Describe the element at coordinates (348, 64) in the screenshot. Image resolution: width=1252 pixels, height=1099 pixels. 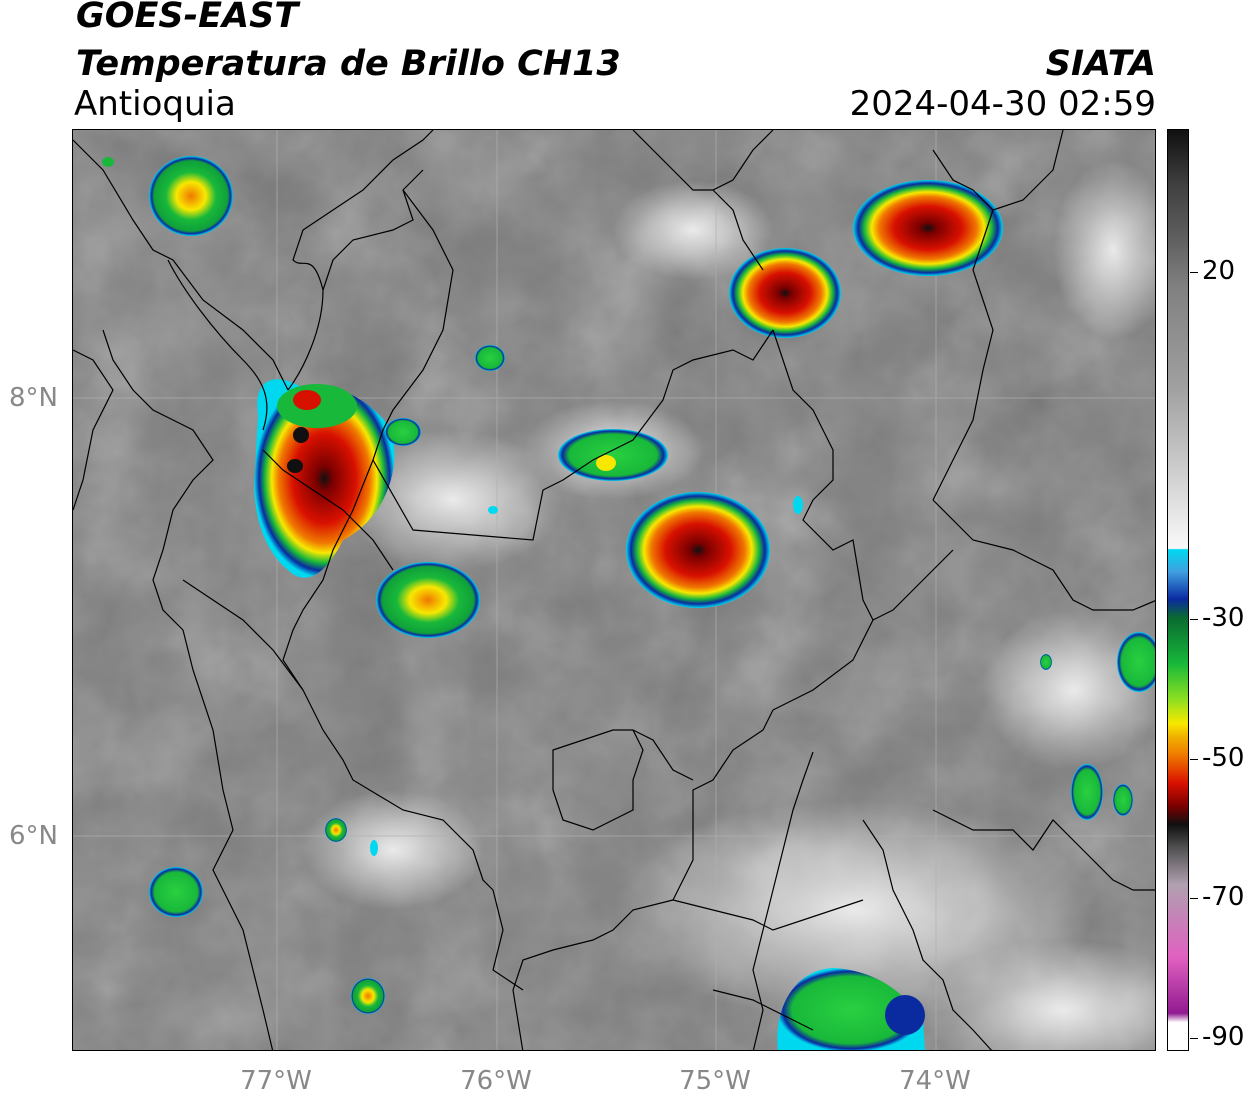
I see `title-product: Temperatura de Brillo CH13` at that location.